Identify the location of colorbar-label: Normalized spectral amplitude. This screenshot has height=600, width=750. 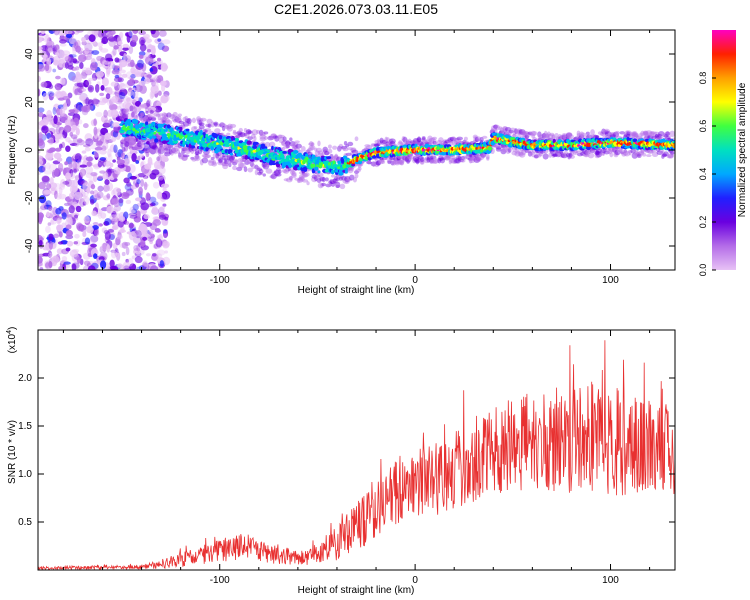
(742, 149).